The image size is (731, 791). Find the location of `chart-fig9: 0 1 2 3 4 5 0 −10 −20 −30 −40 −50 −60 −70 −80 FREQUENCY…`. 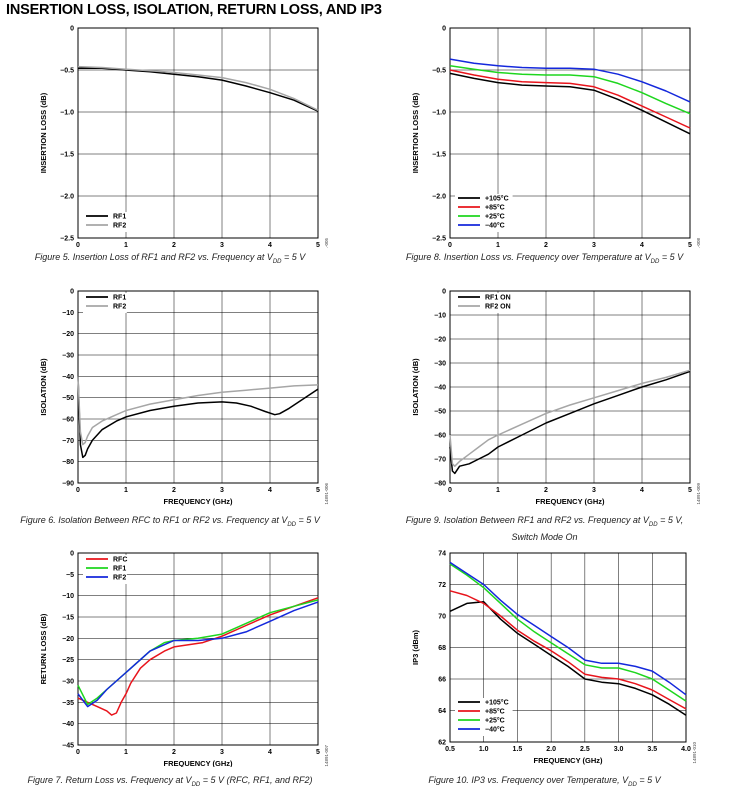

chart-fig9: 0 1 2 3 4 5 0 −10 −20 −30 −40 −50 −60 −70 −80 FREQUENCY… is located at coordinates (556, 398).